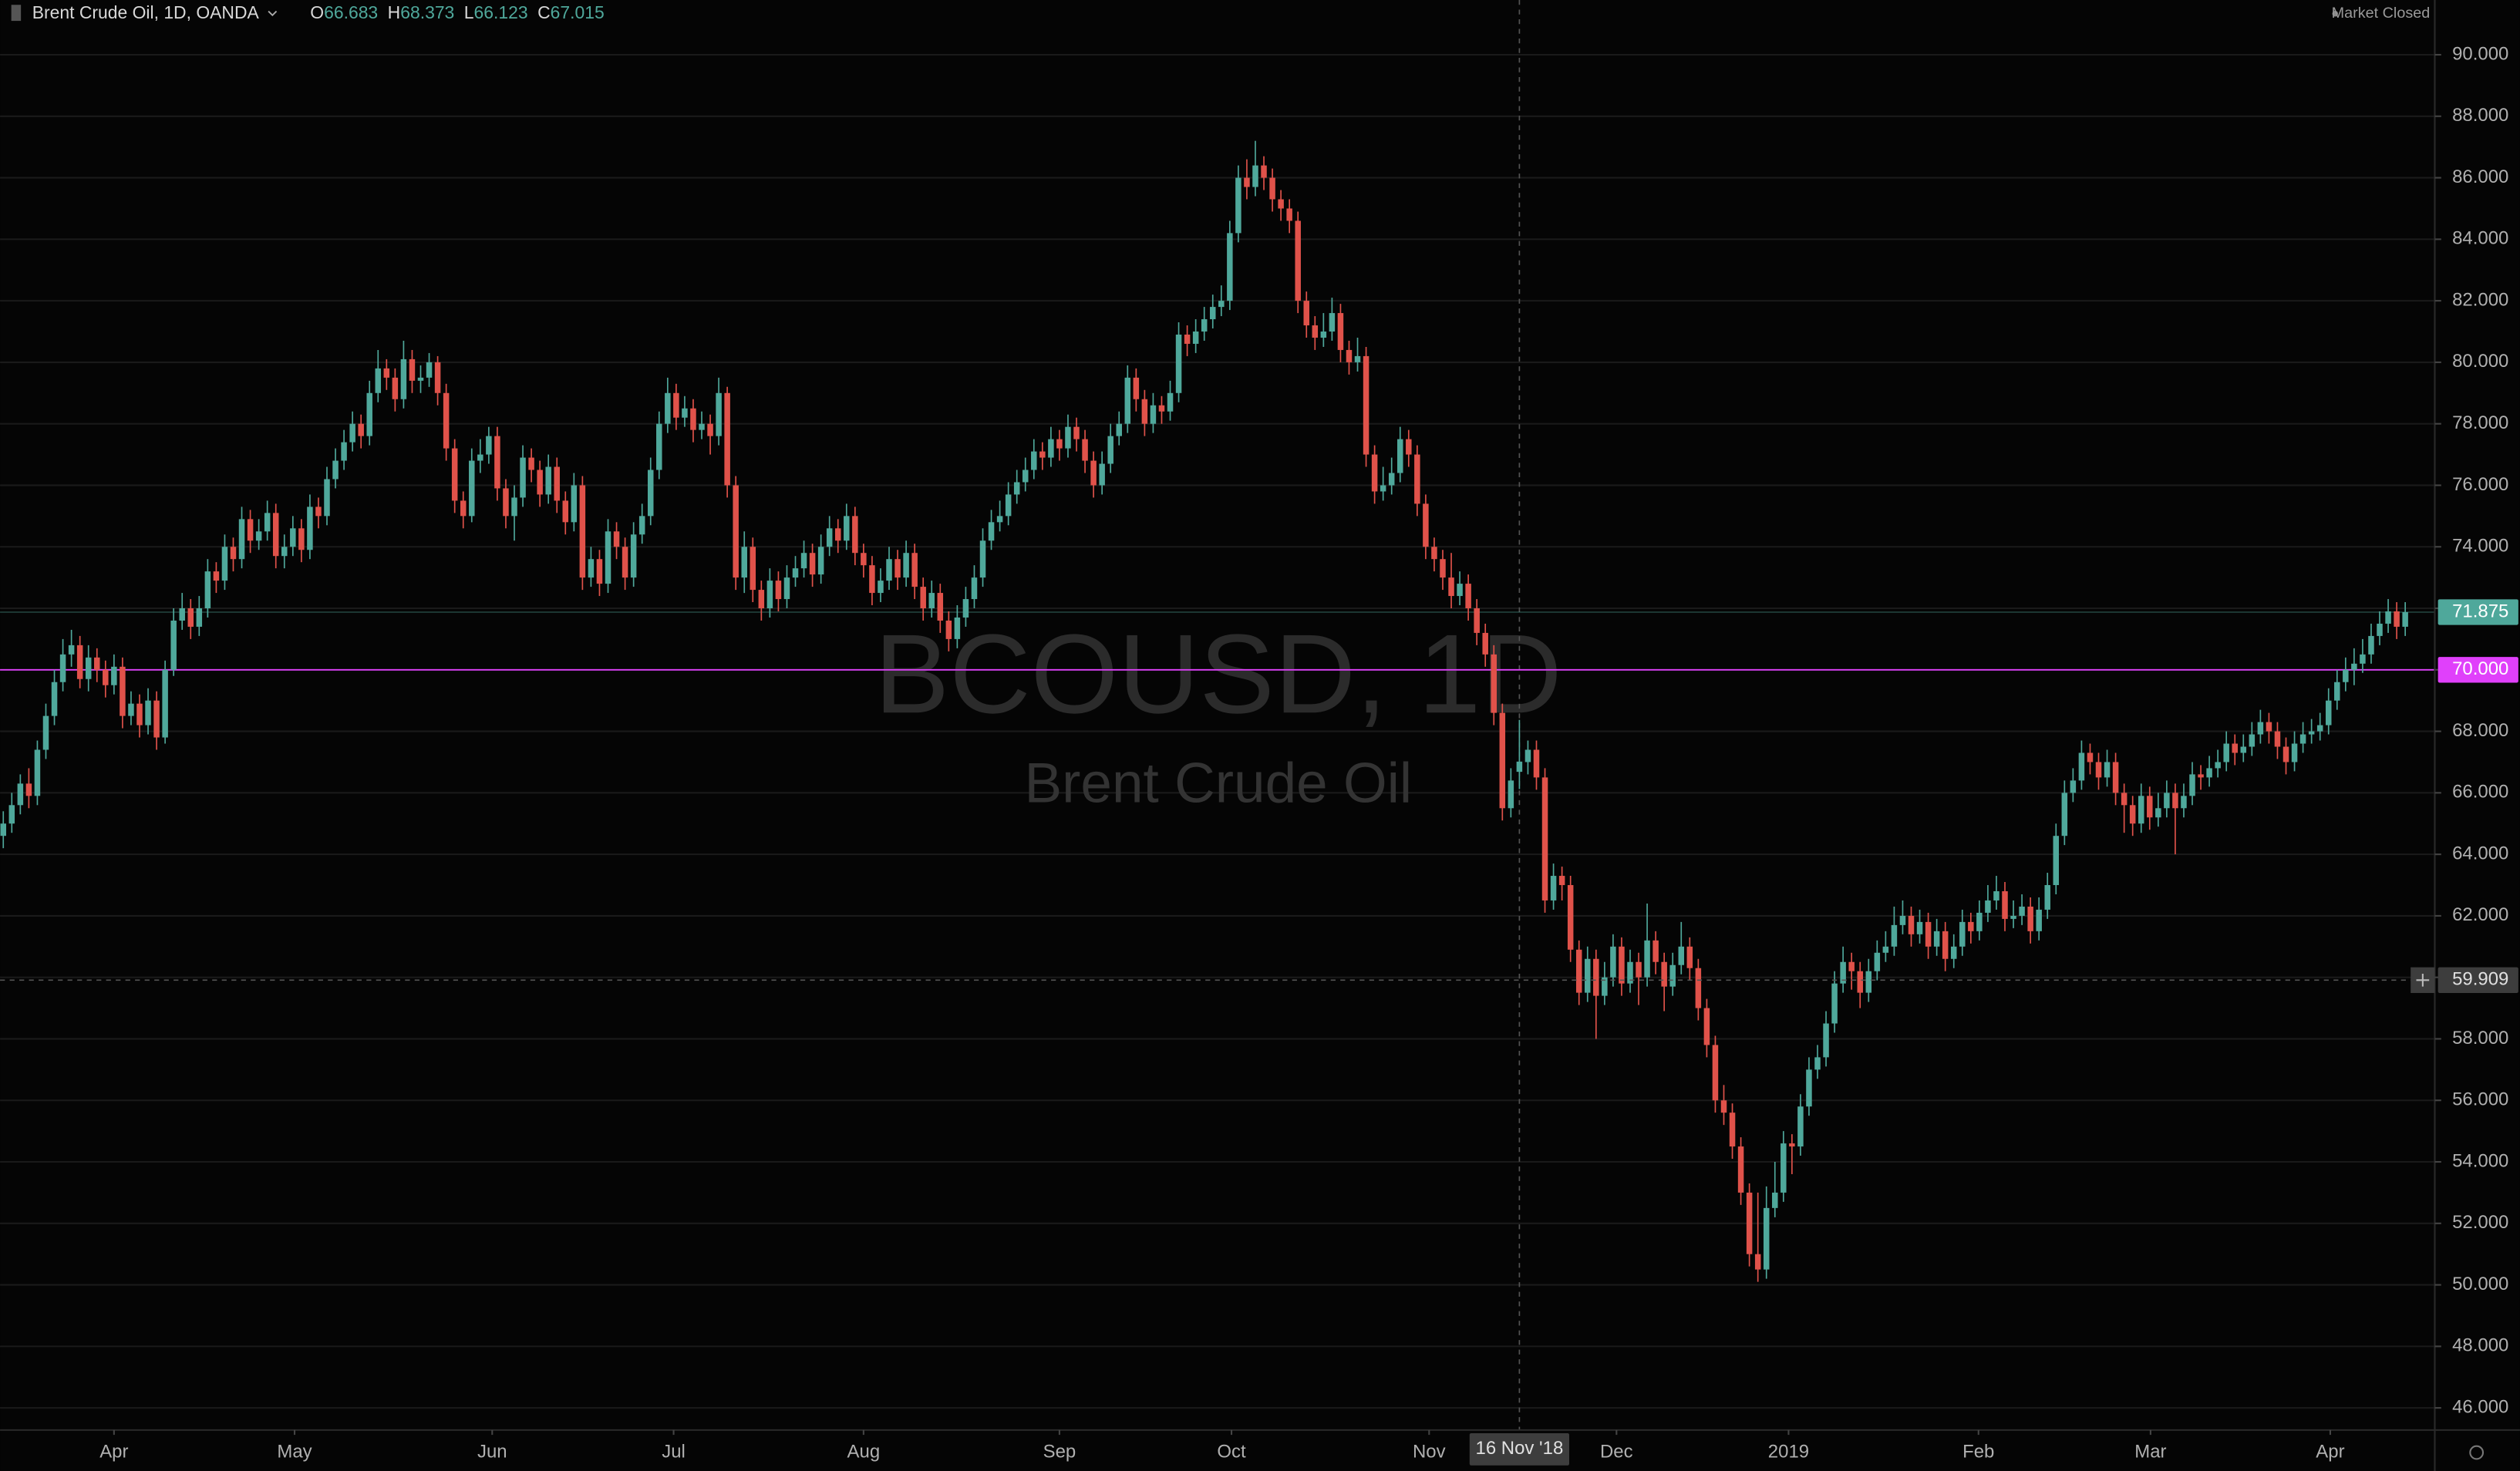 Image resolution: width=2520 pixels, height=1471 pixels. Describe the element at coordinates (469, 12) in the screenshot. I see `ohlc-label: L` at that location.